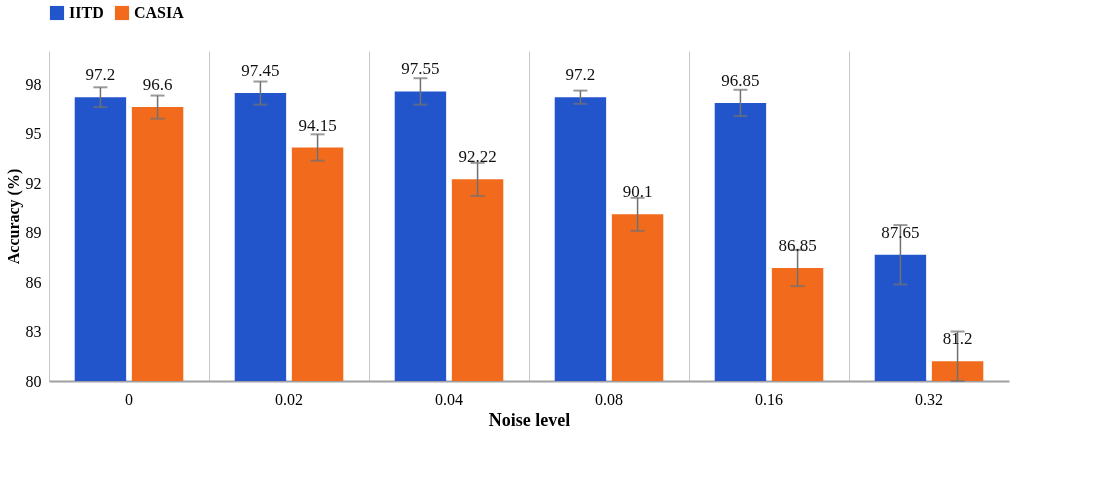 The width and height of the screenshot is (1099, 485). Describe the element at coordinates (260, 71) in the screenshot. I see `data-label: 97.45` at that location.